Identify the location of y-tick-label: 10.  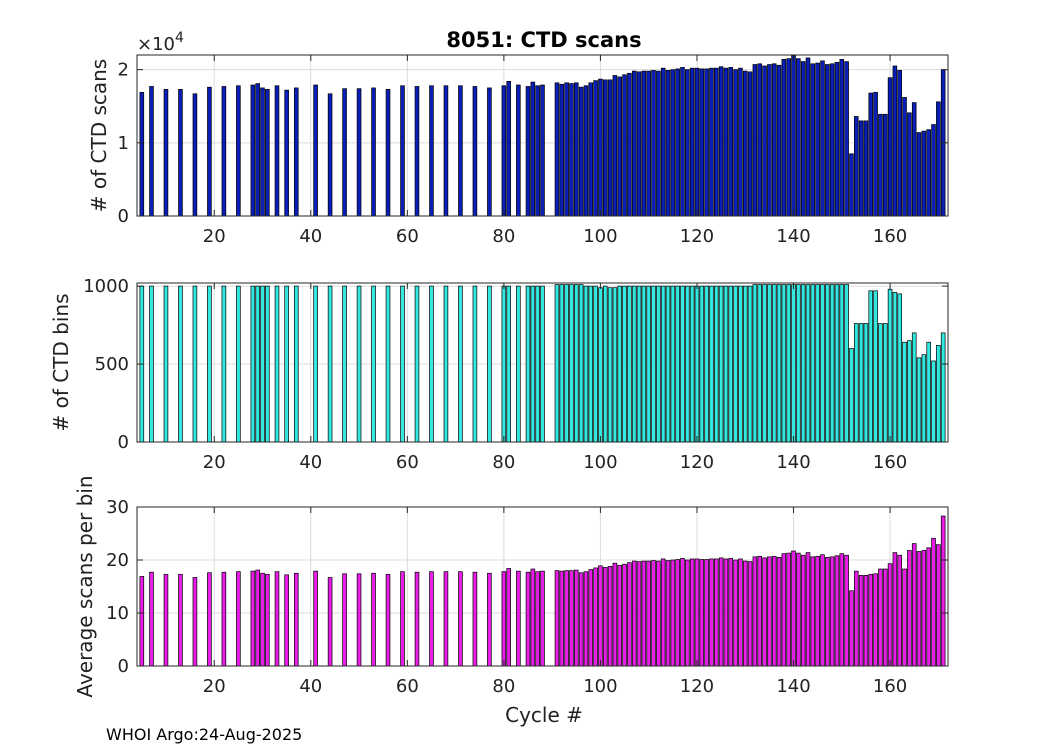
(117, 613).